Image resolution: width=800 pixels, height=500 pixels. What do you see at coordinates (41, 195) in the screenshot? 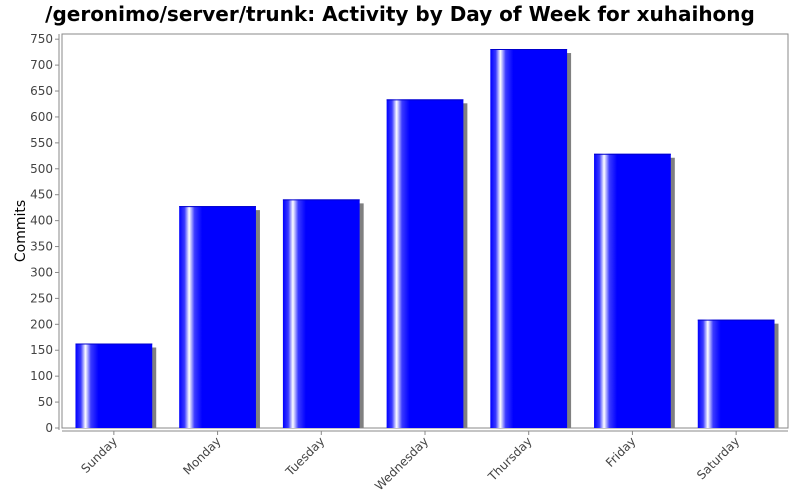
I see `y-tick-label: 450` at bounding box center [41, 195].